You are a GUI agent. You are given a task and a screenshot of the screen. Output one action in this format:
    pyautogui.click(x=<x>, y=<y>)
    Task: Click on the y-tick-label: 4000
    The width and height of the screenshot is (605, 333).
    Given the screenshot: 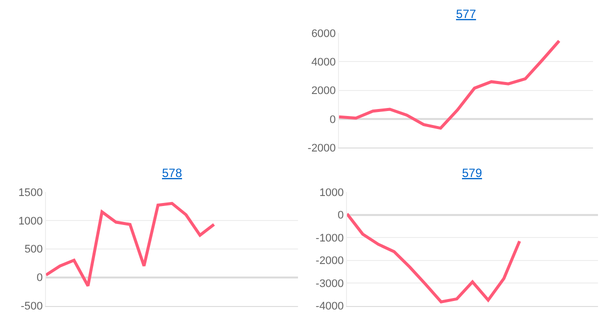 What is the action you would take?
    pyautogui.click(x=323, y=62)
    